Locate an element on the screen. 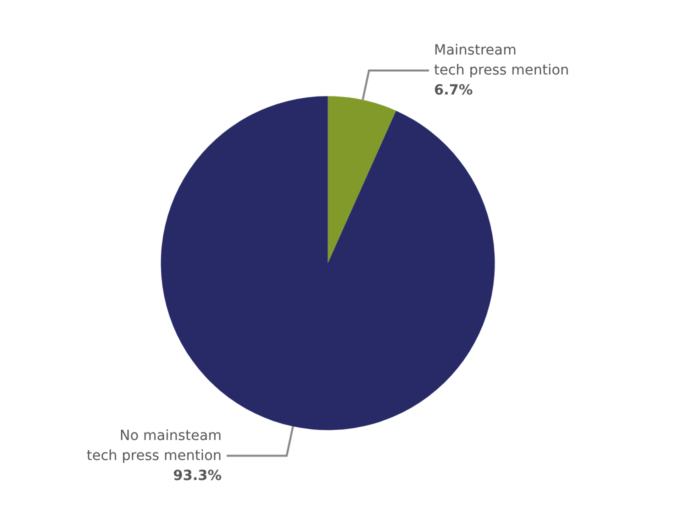  slice-label: Mainstream tech press mention is located at coordinates (502, 60).